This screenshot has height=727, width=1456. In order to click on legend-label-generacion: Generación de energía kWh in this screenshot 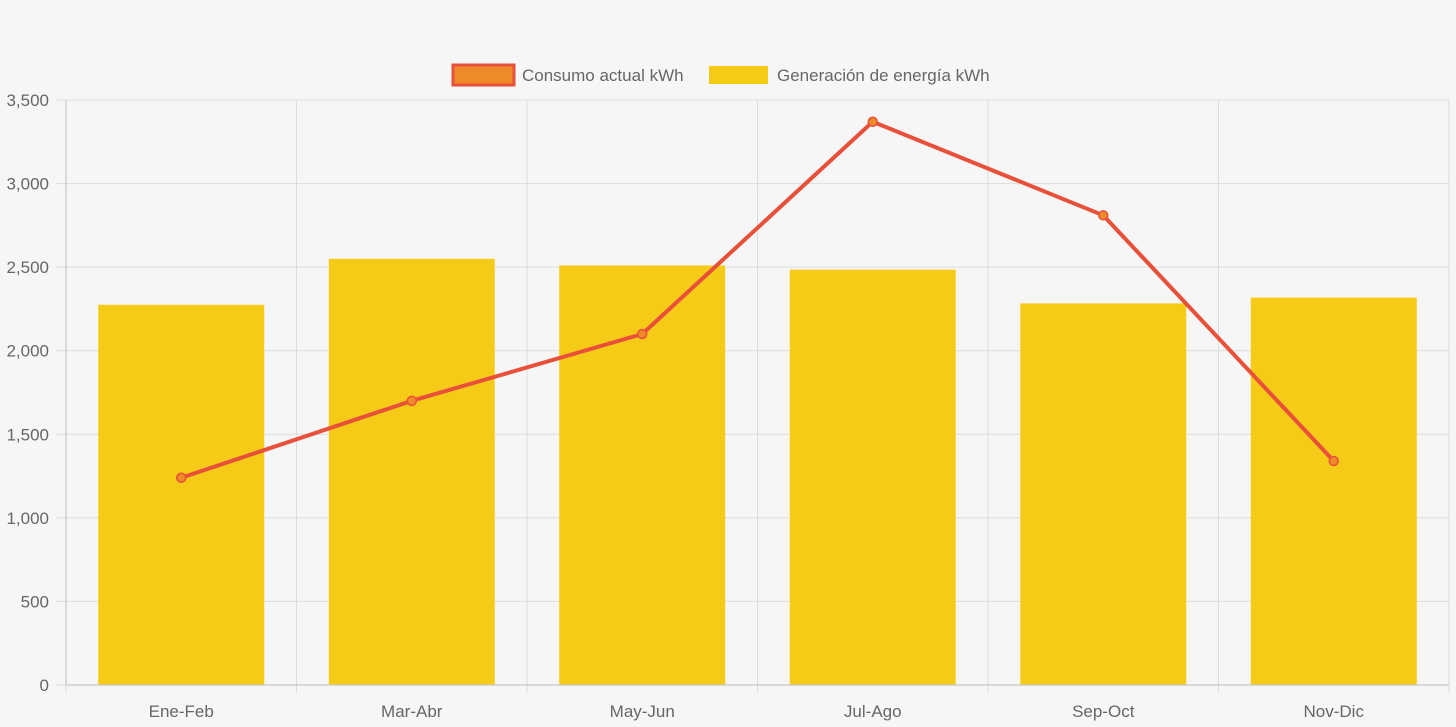, I will do `click(883, 75)`.